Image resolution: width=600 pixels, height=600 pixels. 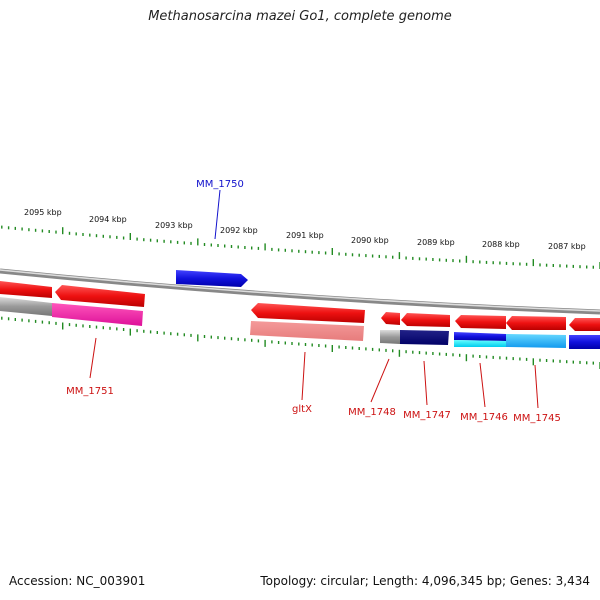 I want to click on class-bar-cyan, so click(x=480, y=343).